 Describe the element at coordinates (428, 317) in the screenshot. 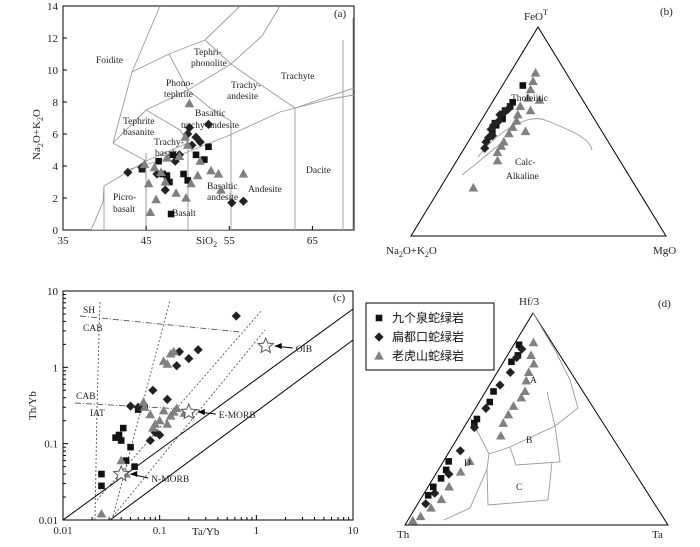

I see `legend-label: 九个泉蛇绿岩` at that location.